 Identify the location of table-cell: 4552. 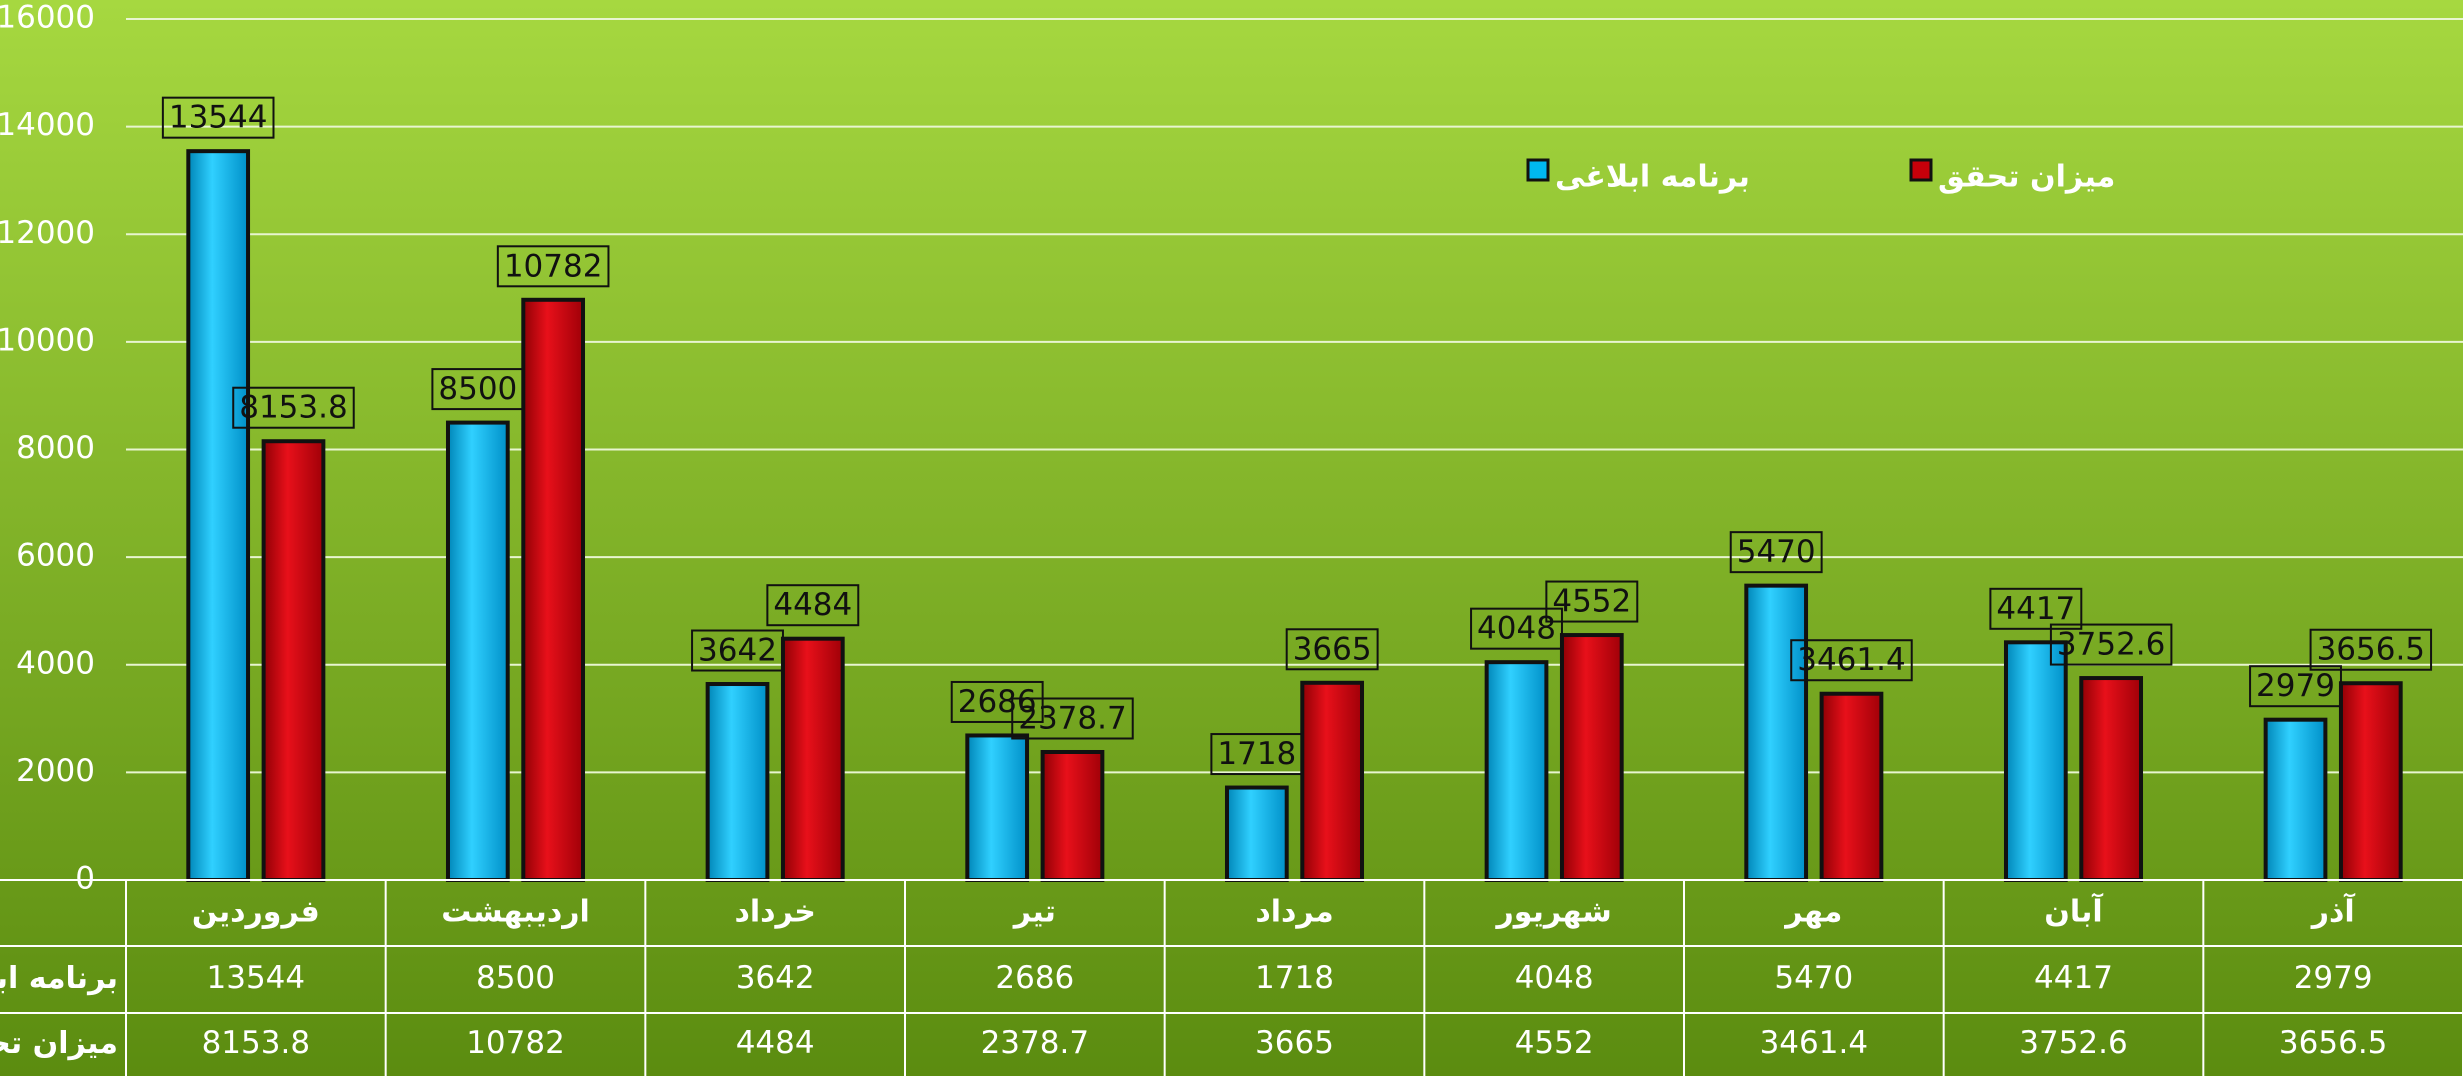
(1554, 1043).